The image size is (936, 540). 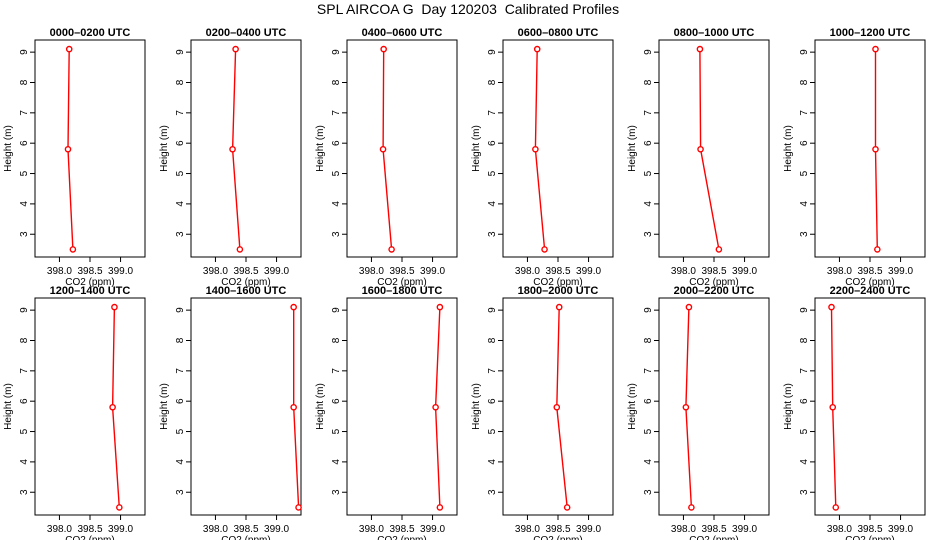 I want to click on panel-title: 0800–1000 UTC, so click(x=714, y=33).